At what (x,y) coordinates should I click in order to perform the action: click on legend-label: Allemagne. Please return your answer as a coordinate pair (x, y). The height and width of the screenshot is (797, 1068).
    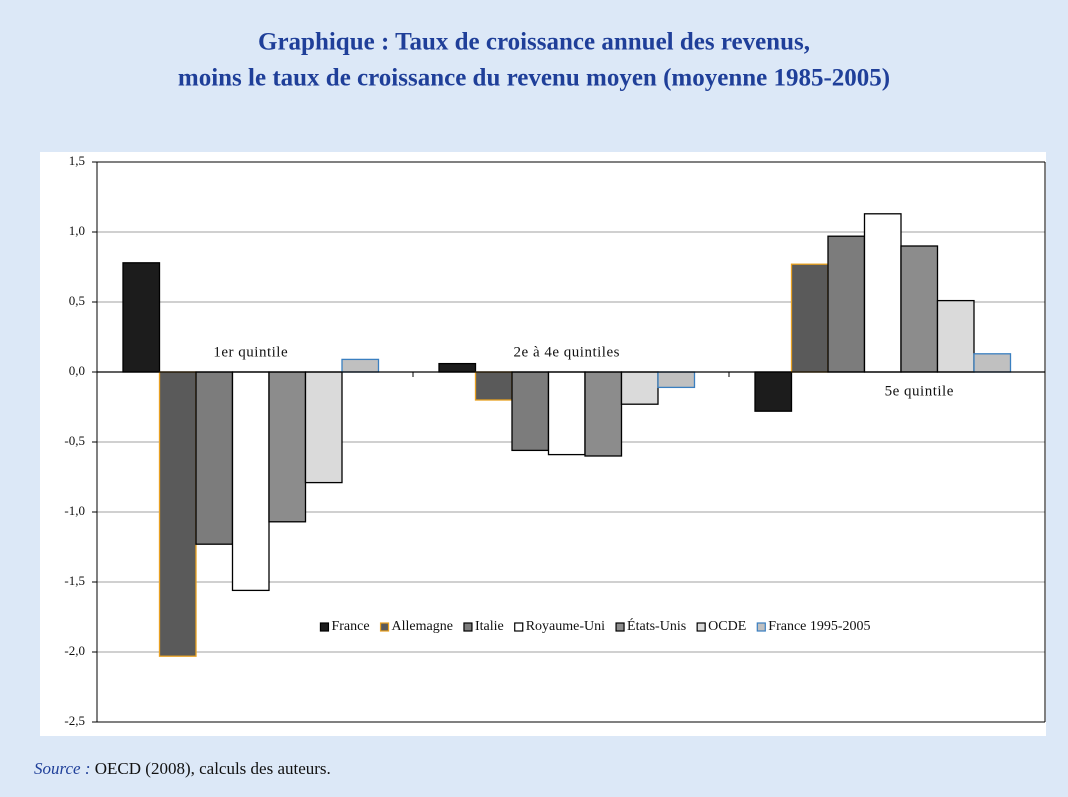
    Looking at the image, I should click on (422, 626).